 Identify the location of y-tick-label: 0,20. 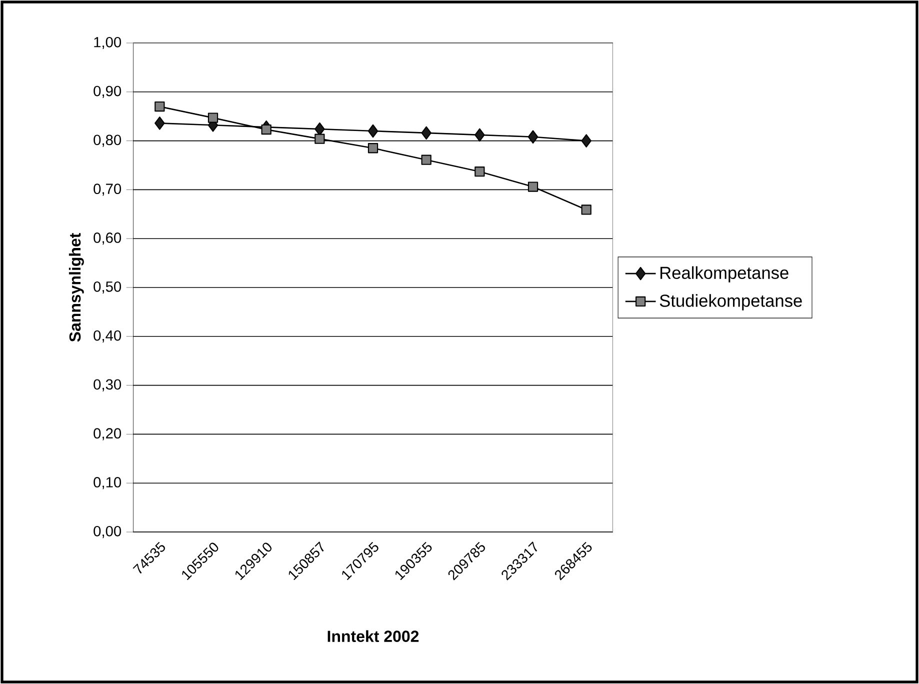
(108, 434).